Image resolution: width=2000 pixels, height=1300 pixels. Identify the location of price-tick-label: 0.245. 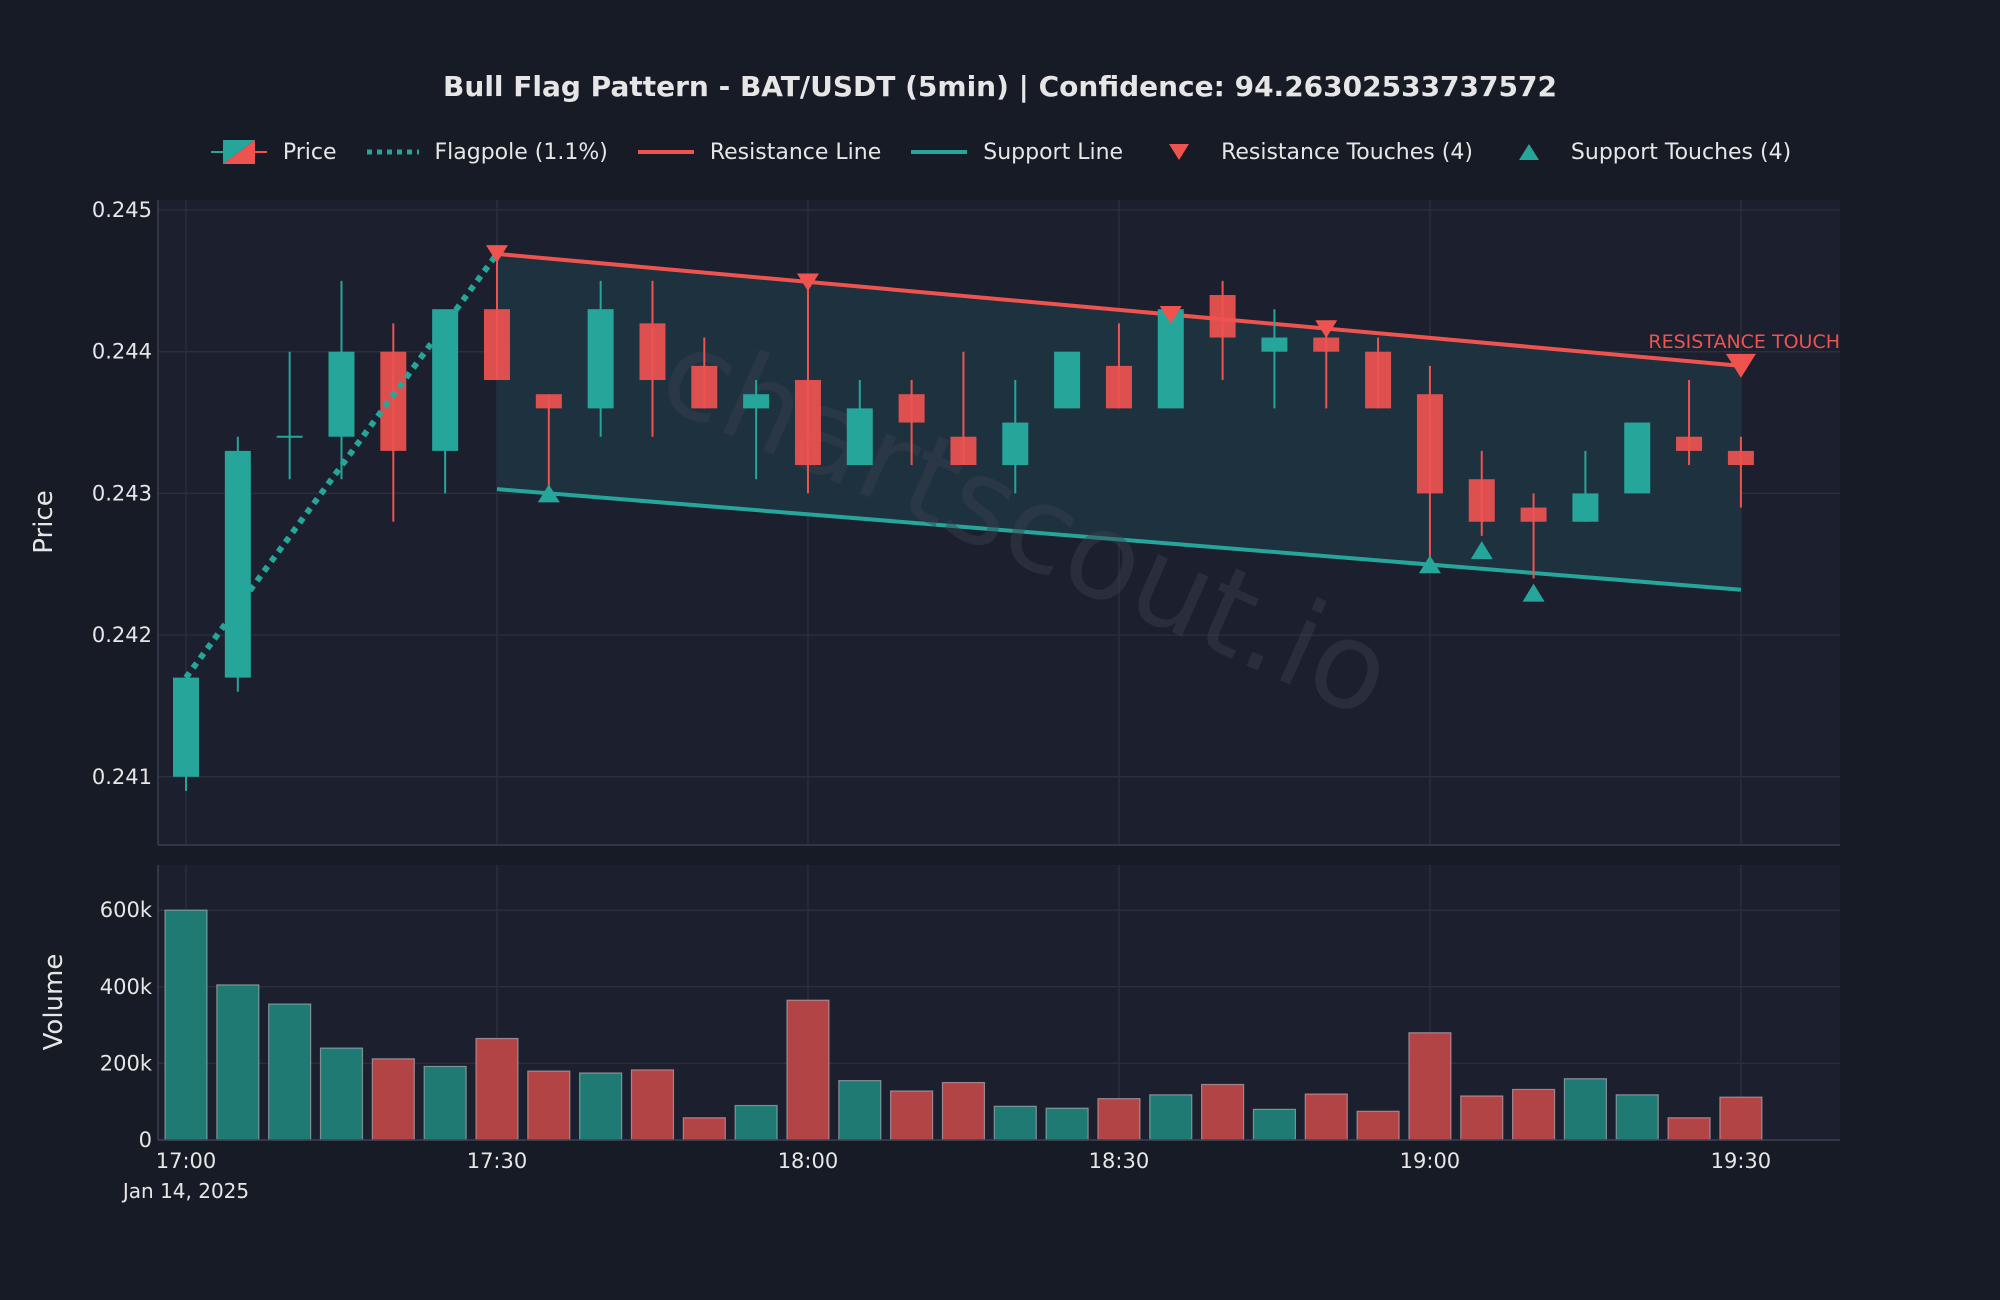
(122, 210).